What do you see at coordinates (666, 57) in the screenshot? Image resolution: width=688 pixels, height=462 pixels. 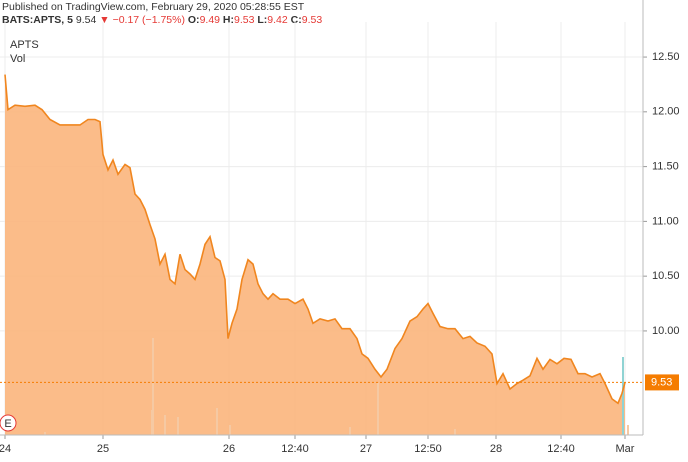 I see `y-tick-label: 12.50` at bounding box center [666, 57].